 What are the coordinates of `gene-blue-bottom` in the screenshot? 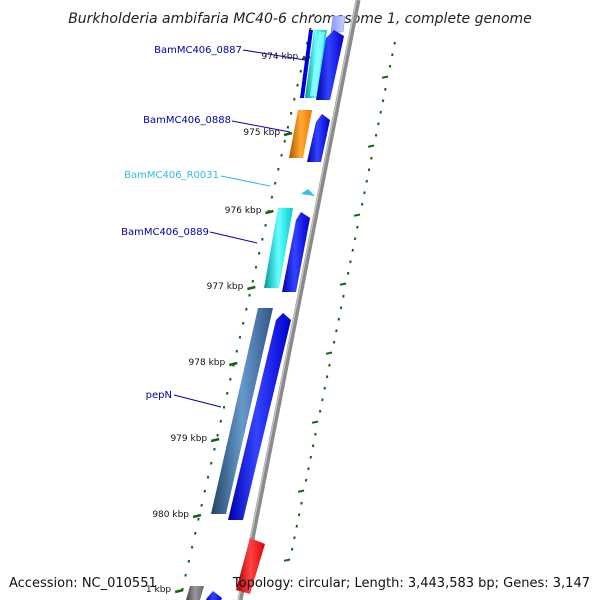 It's located at (214, 595).